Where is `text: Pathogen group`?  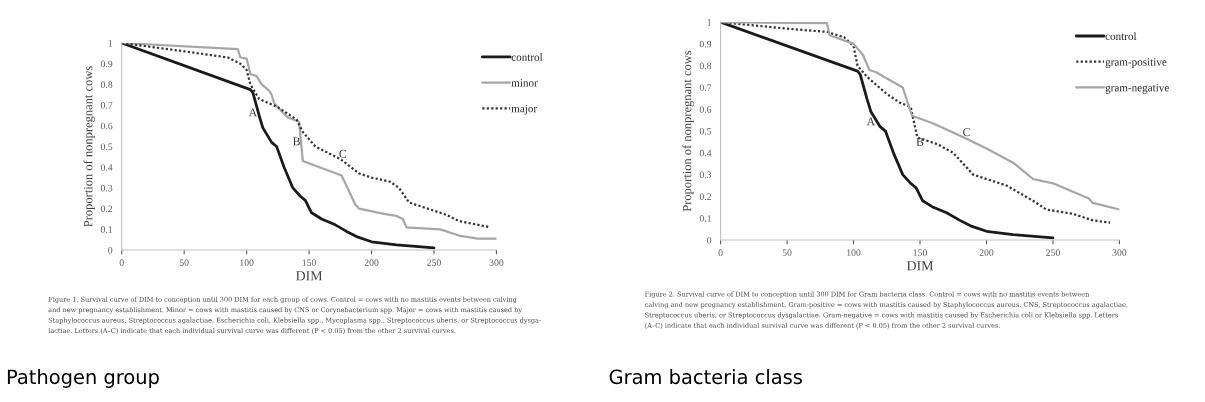
text: Pathogen group is located at coordinates (83, 378).